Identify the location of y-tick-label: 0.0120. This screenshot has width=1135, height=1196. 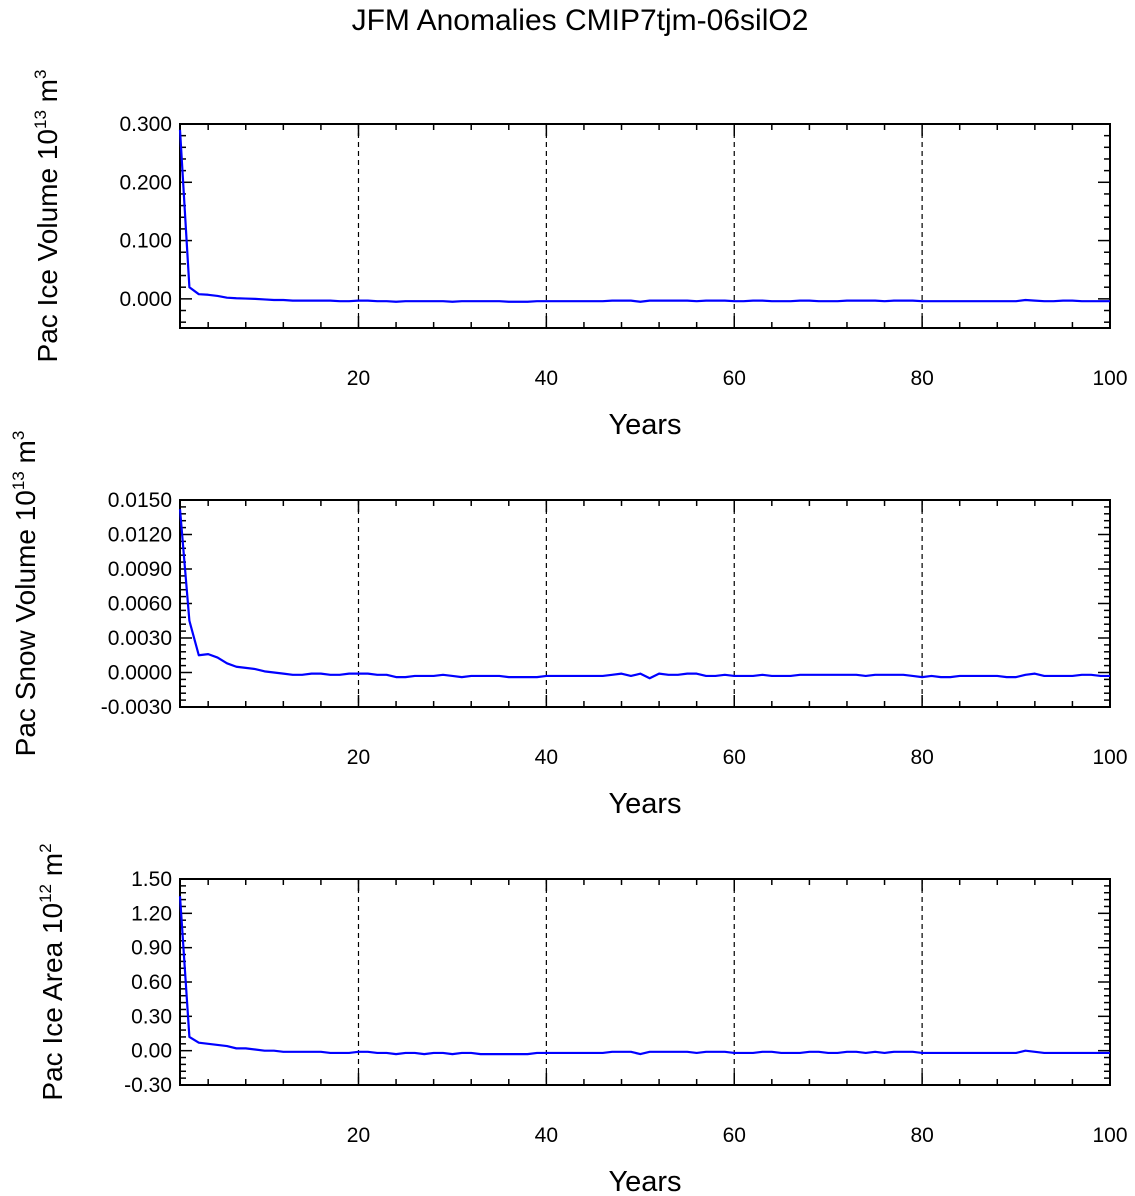
(140, 535).